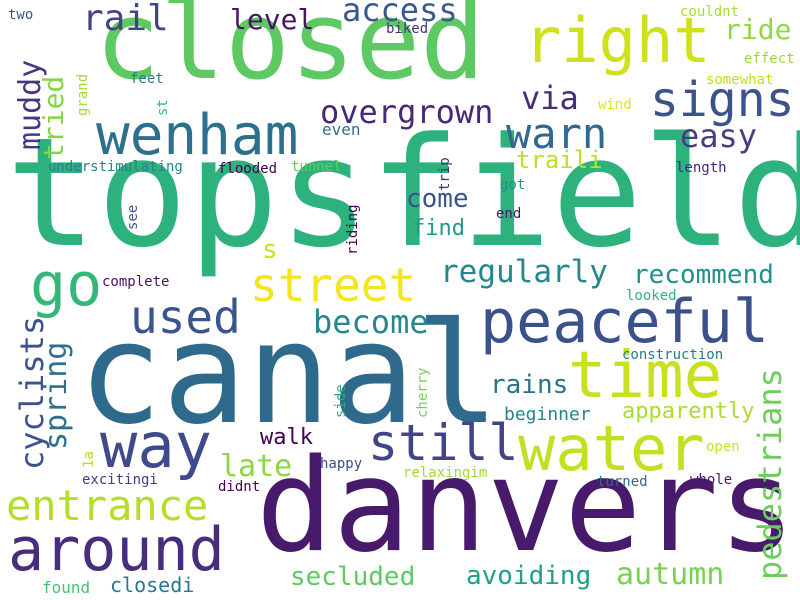  Describe the element at coordinates (688, 411) in the screenshot. I see `word-apparently: apparently` at that location.